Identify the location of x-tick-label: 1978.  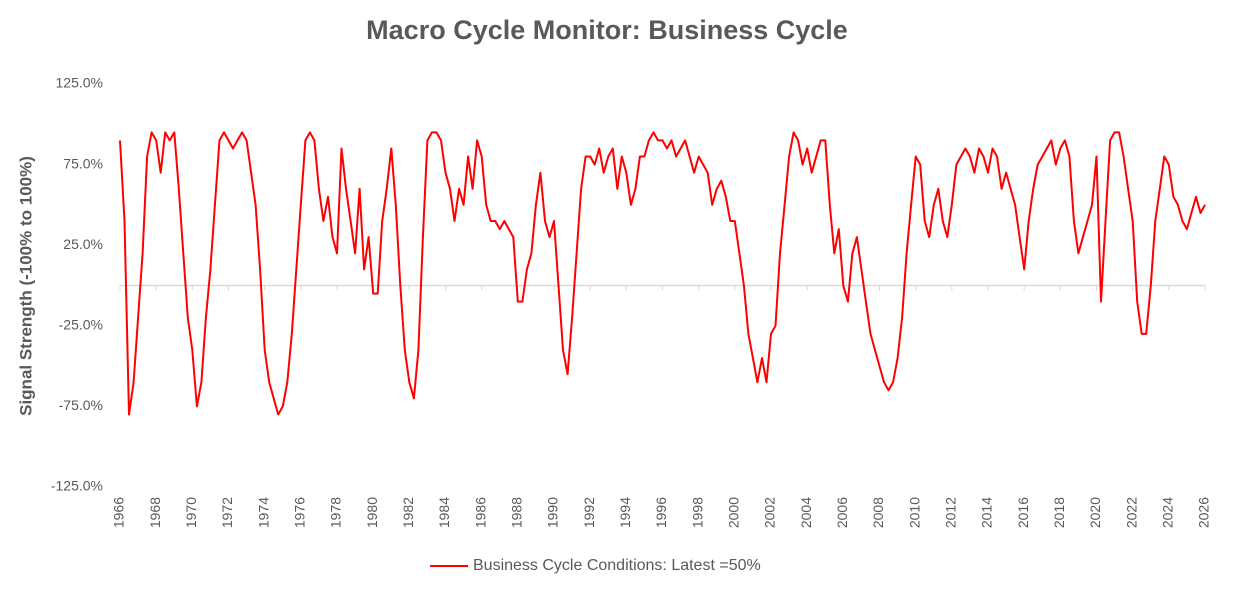
(336, 512).